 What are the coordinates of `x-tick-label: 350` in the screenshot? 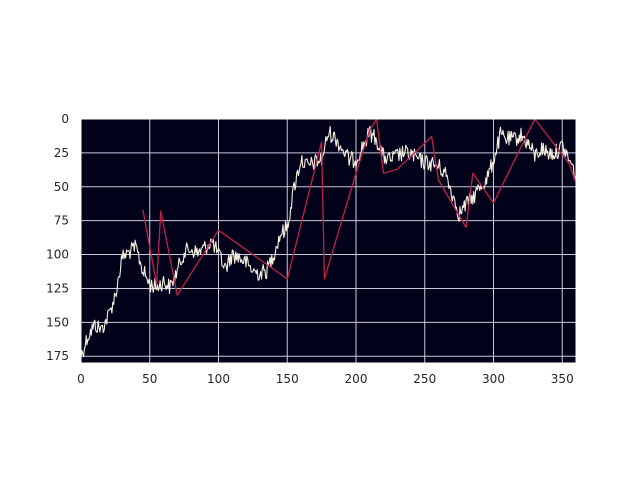 It's located at (562, 379).